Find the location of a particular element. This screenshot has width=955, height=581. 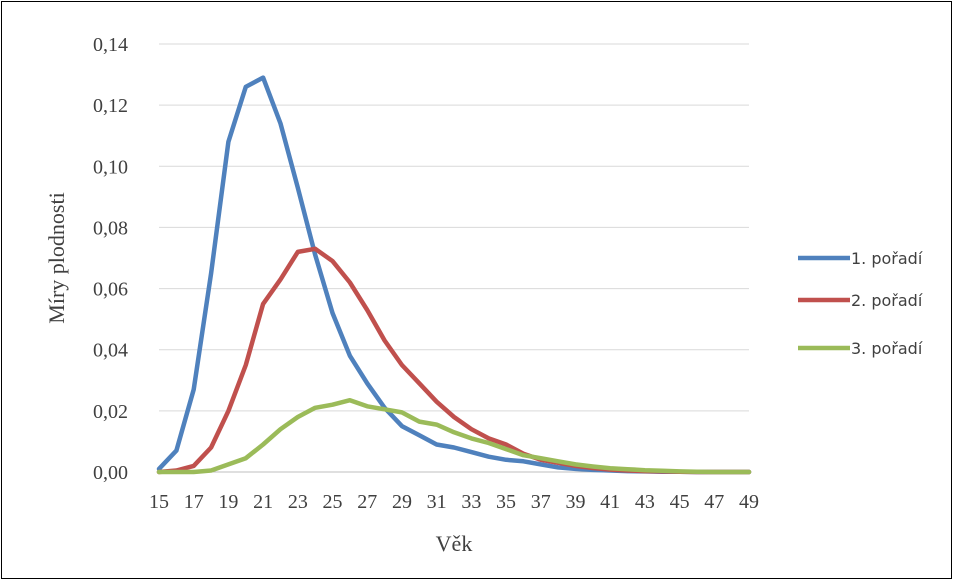

x-tick-label: 41 is located at coordinates (610, 502).